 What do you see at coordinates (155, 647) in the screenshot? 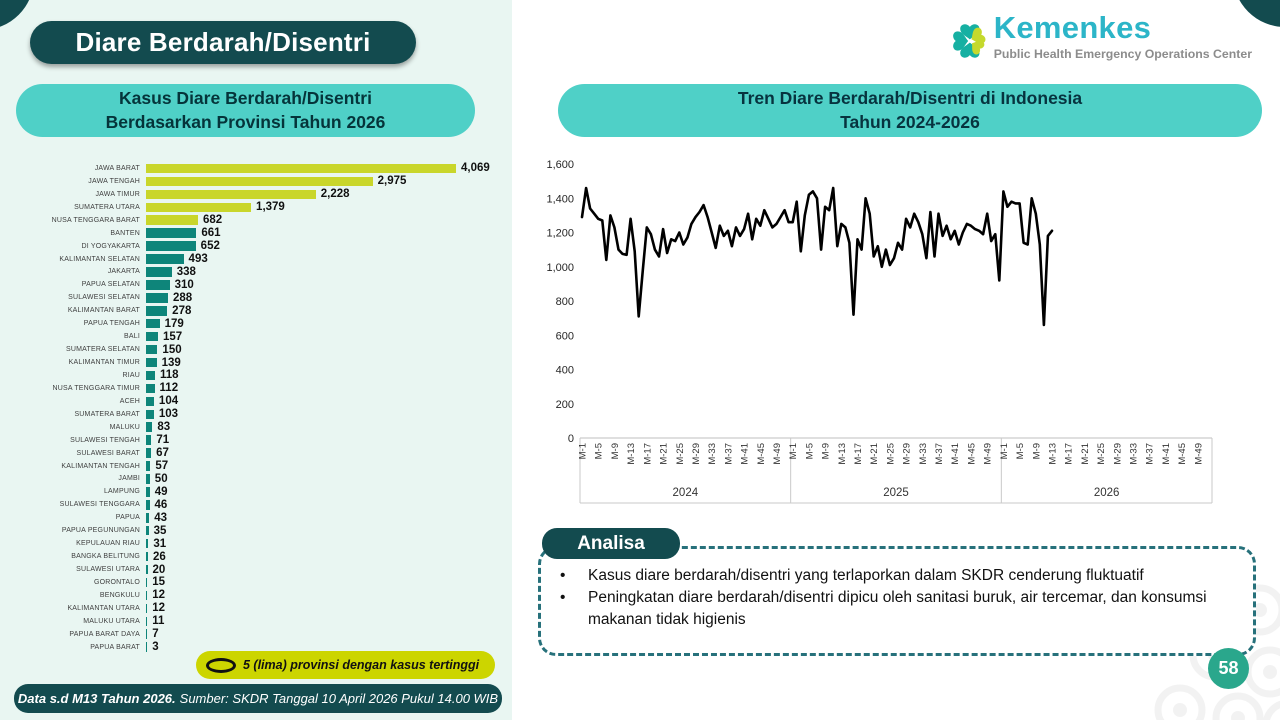
I see `bar-value-label: 3` at bounding box center [155, 647].